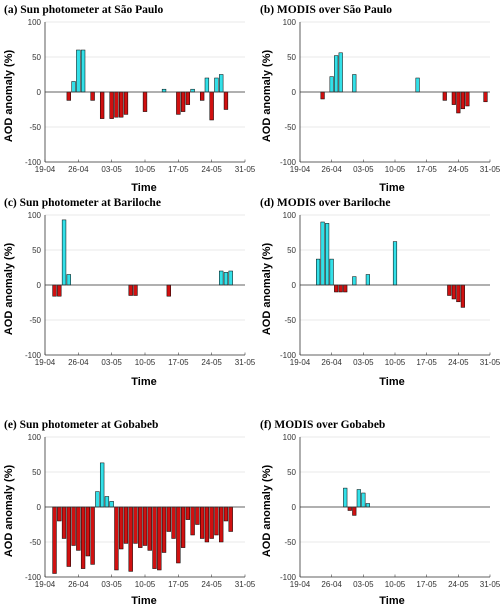  Describe the element at coordinates (111, 362) in the screenshot. I see `panel-c-xtick-label: 03-05` at that location.